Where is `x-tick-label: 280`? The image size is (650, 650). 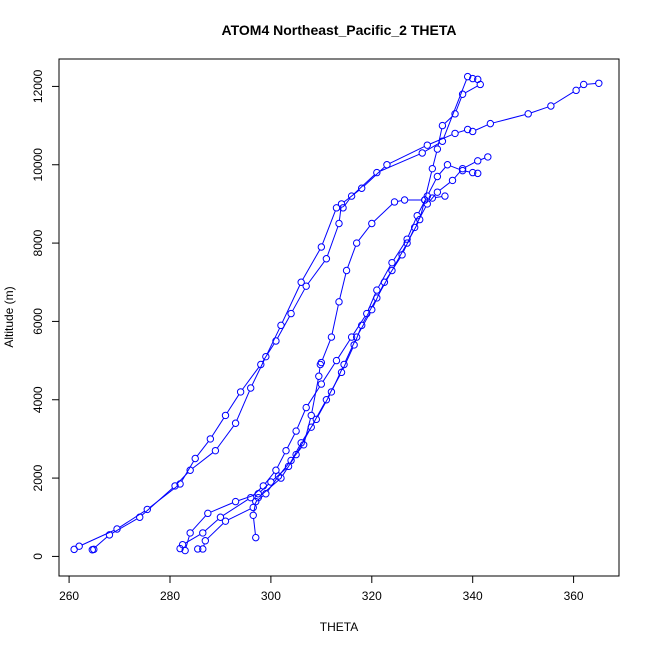
x-tick-label: 280 is located at coordinates (170, 596).